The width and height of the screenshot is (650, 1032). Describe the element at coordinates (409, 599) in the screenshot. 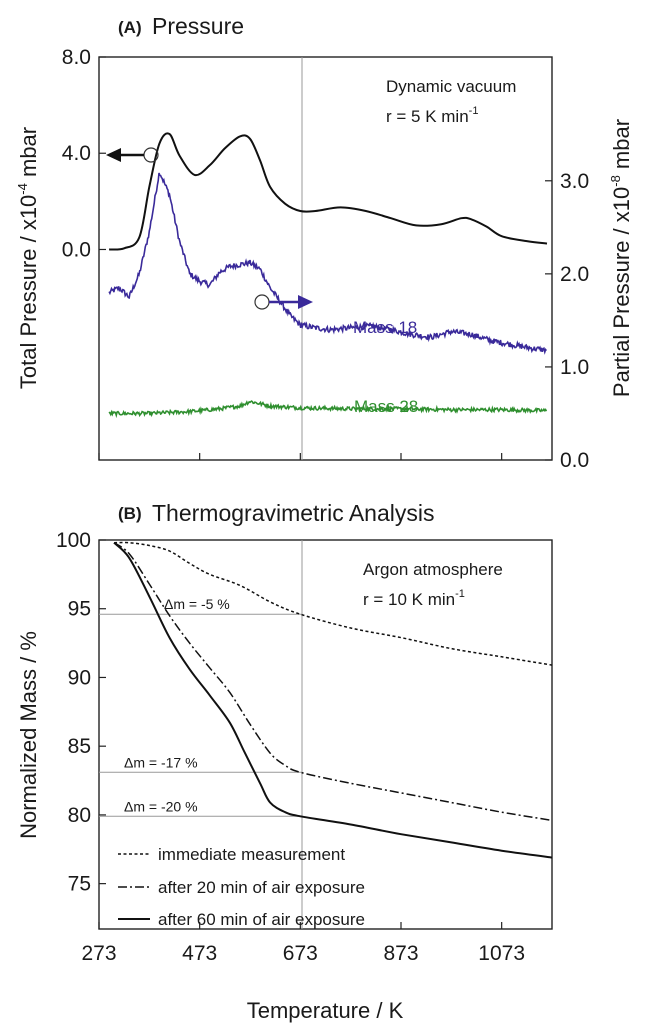

I see `panel-b-rate-base: r = 10 K min` at that location.